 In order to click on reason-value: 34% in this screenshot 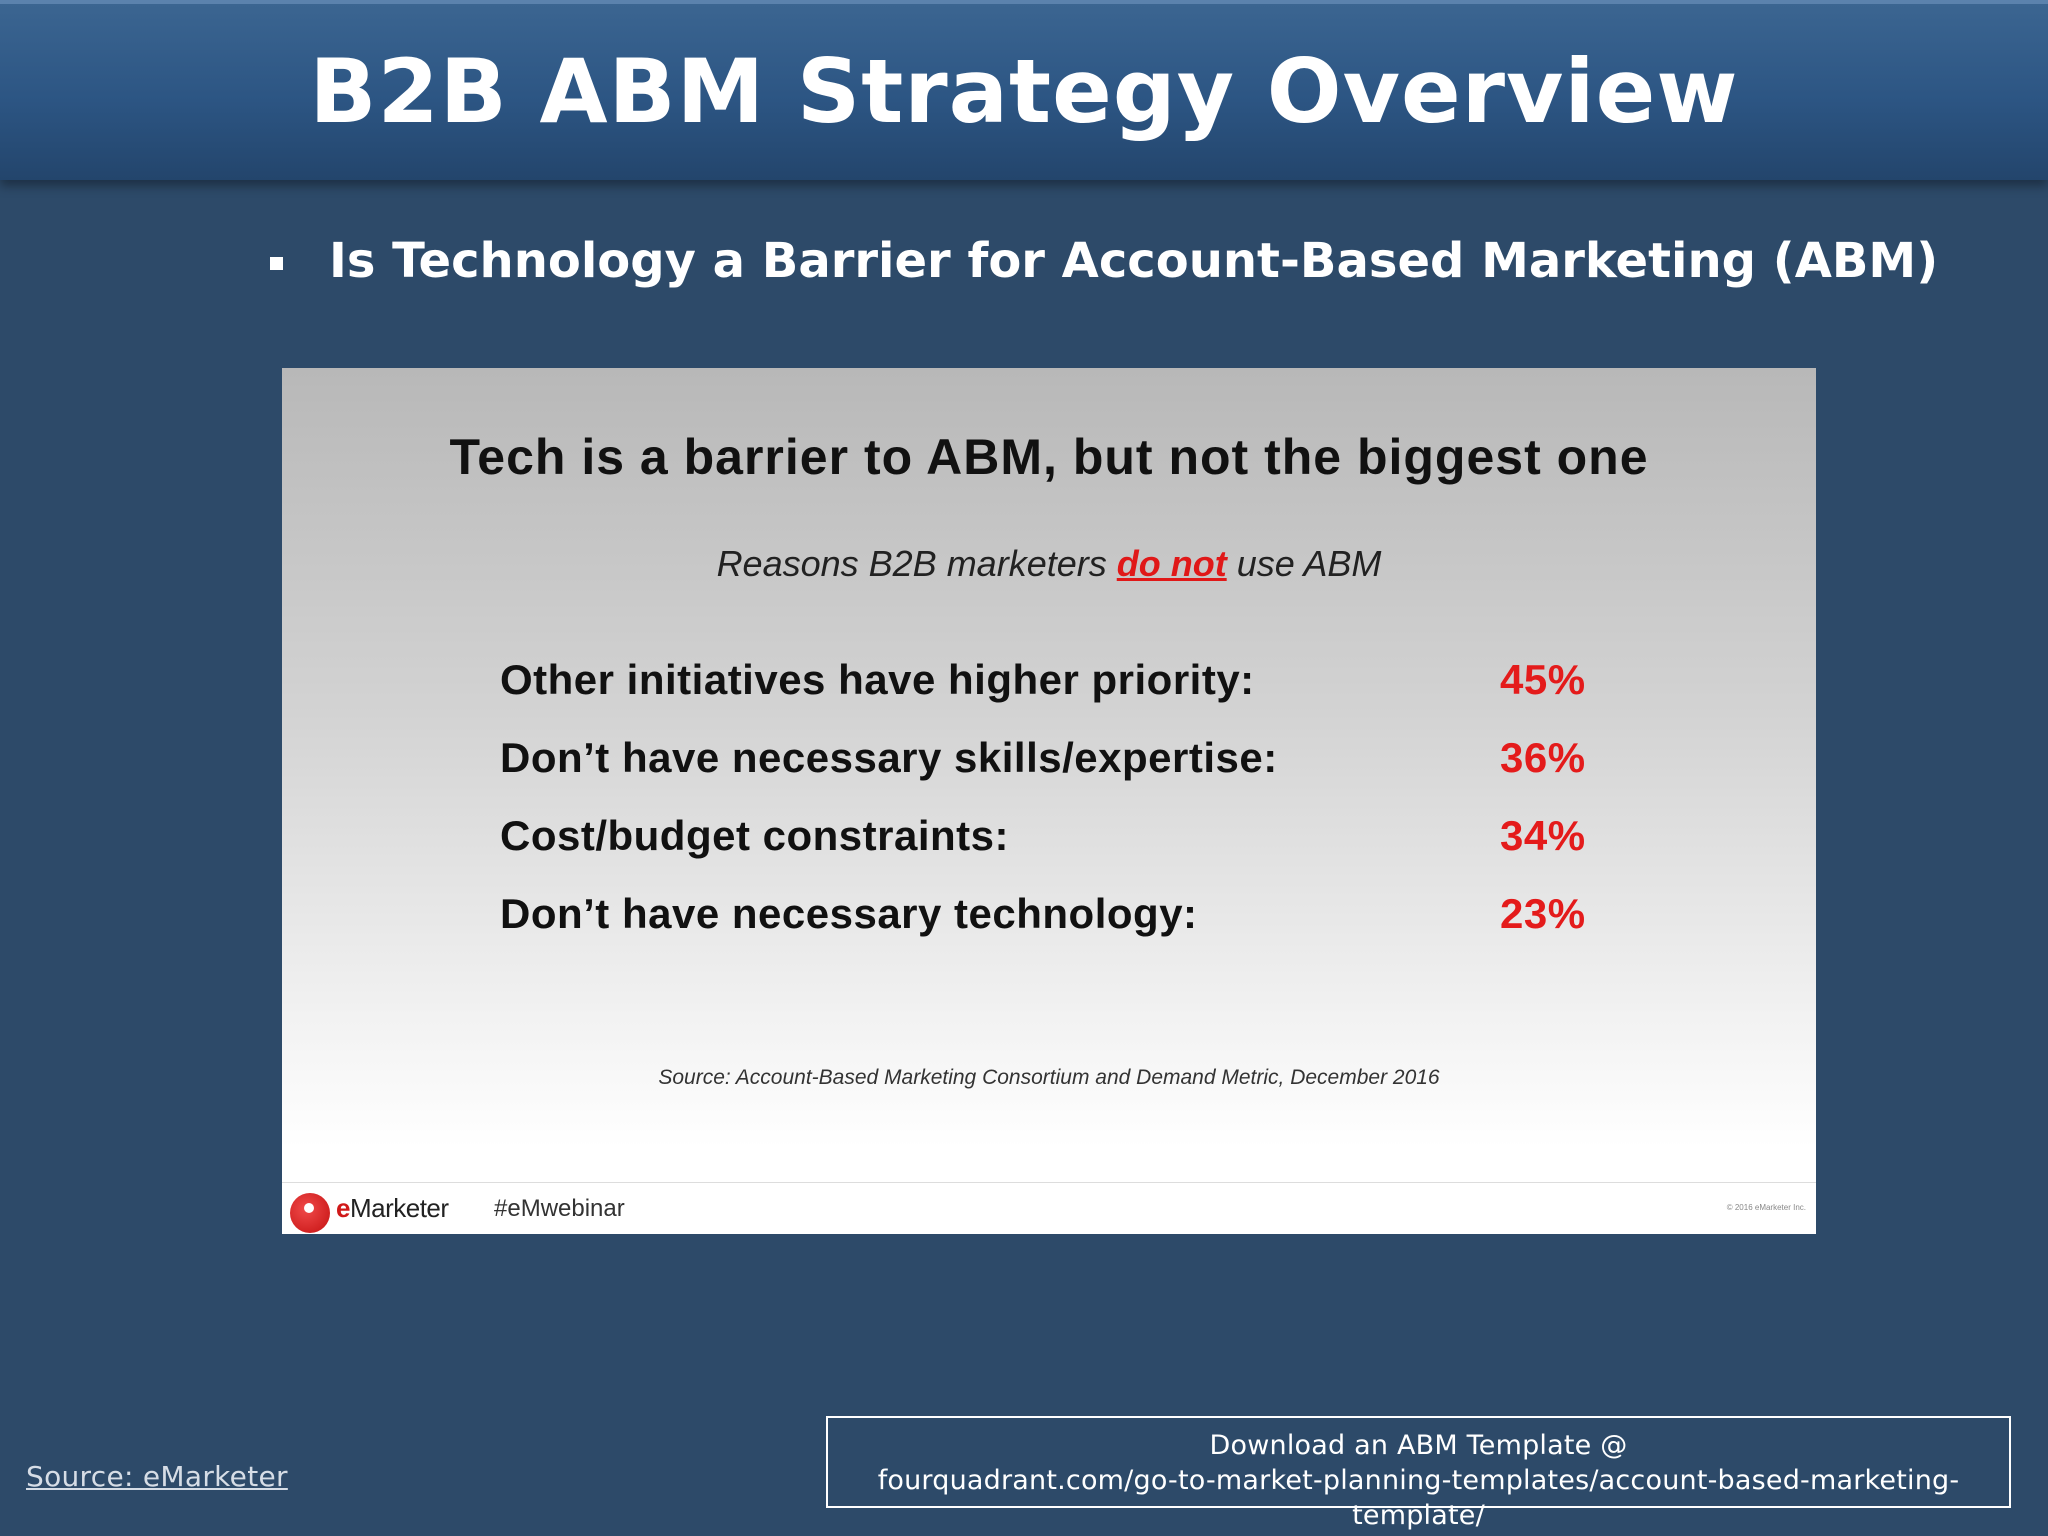, I will do `click(1543, 835)`.